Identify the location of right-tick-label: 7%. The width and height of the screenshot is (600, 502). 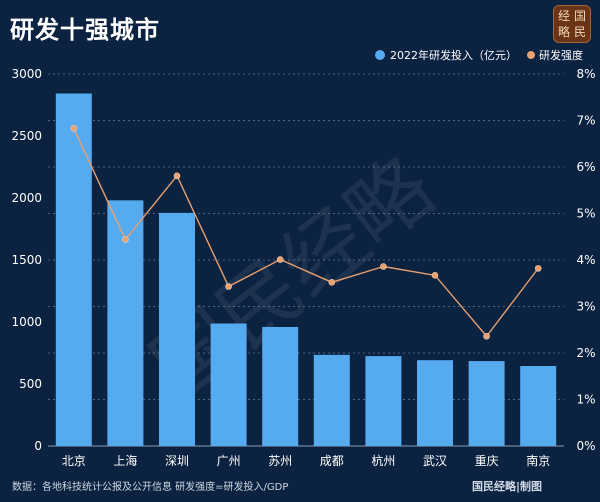
(585, 121).